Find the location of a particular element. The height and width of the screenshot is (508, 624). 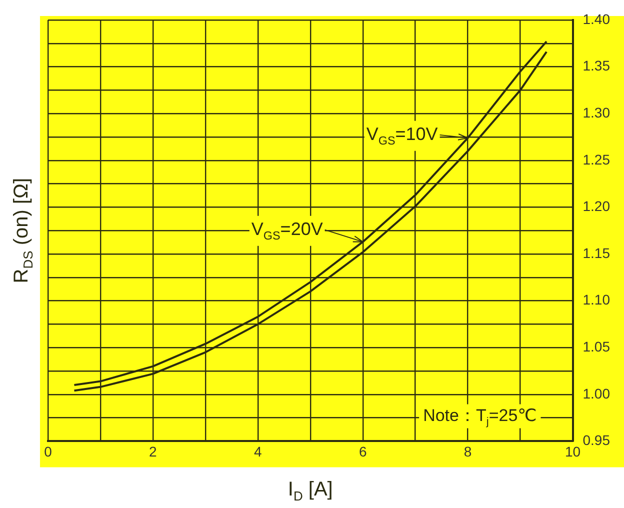

y-axis-title: RDS (on) [Ω] is located at coordinates (23, 231).